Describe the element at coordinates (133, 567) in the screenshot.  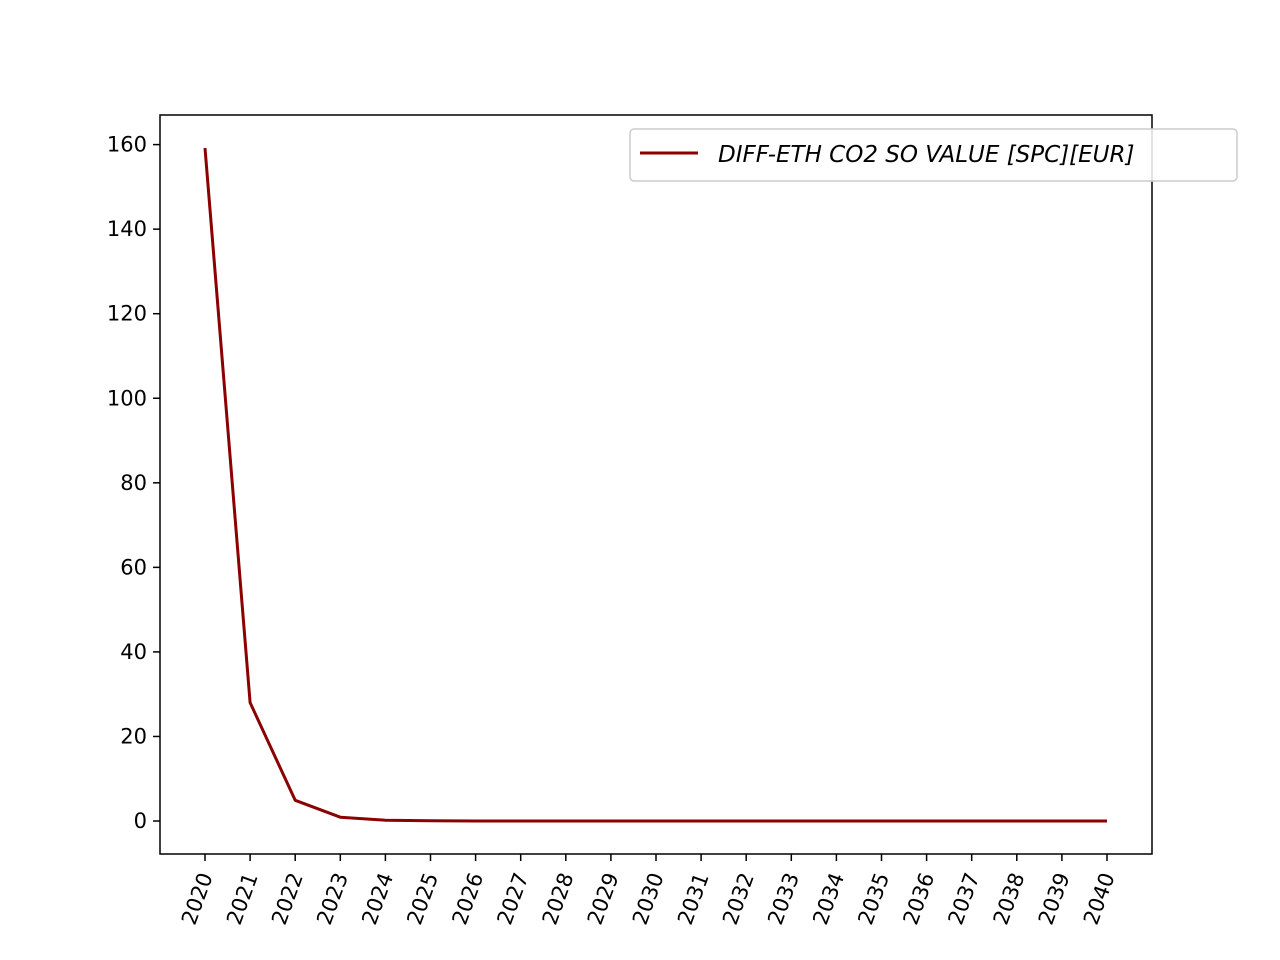
I see `y-tick-label: 60` at that location.